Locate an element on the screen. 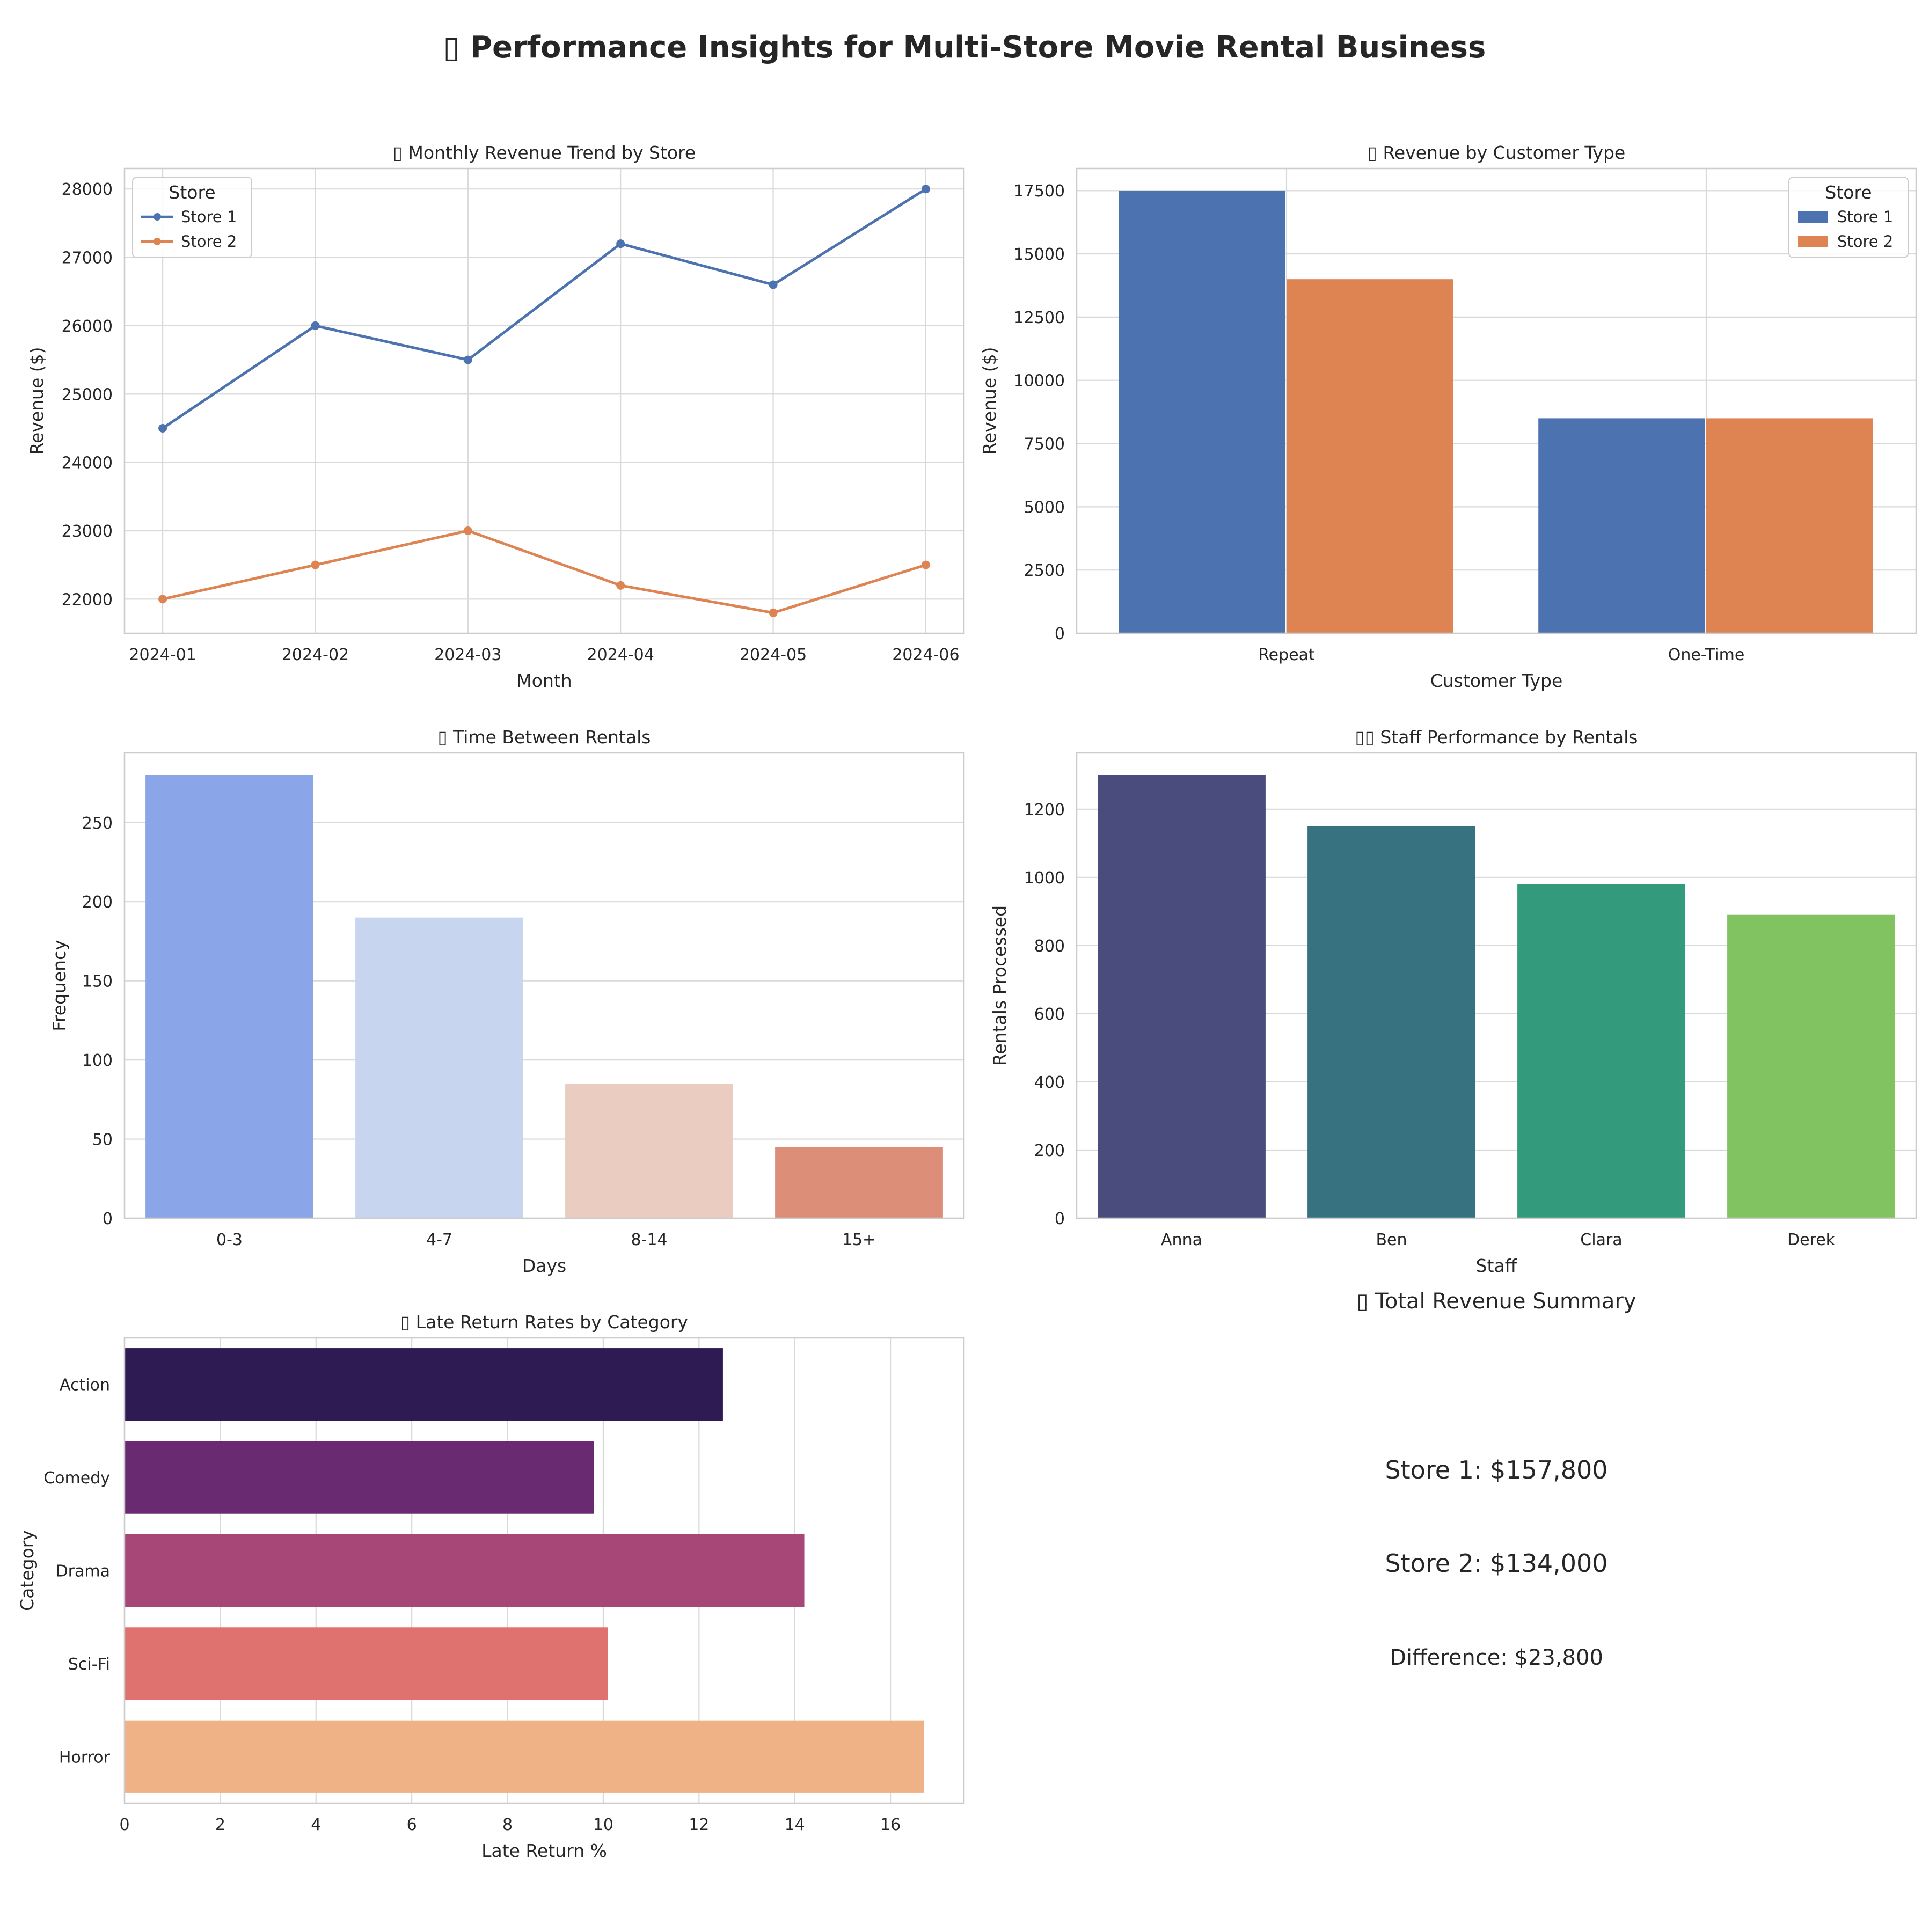  y-tick-label: 12500 is located at coordinates (1039, 318).